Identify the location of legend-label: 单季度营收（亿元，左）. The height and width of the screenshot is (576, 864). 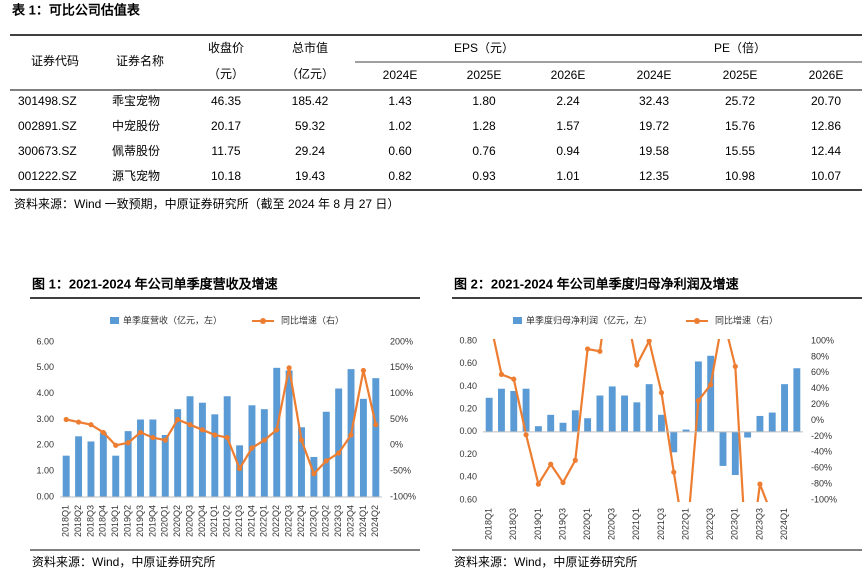
(172, 319).